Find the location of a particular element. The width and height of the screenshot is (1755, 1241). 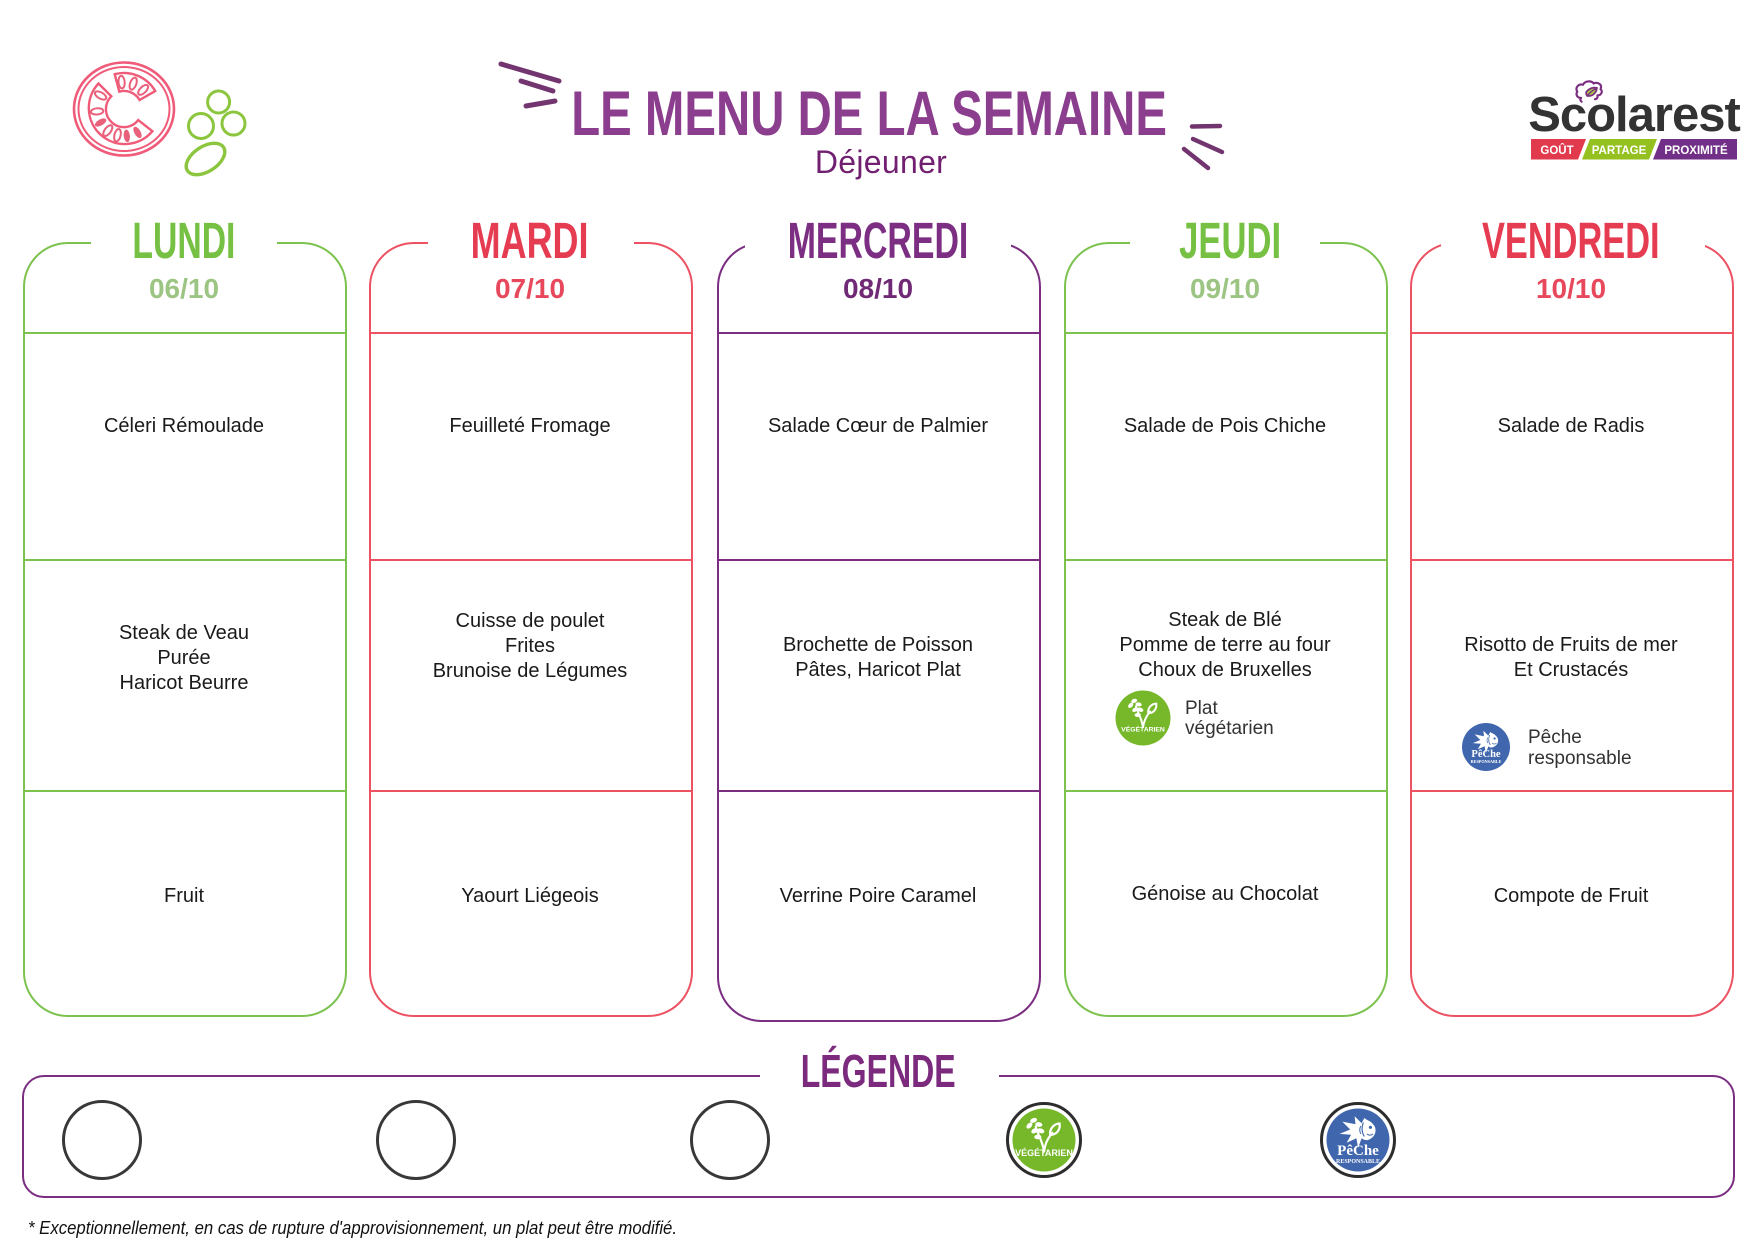

svg-text: PARTAGE is located at coordinates (1619, 151).